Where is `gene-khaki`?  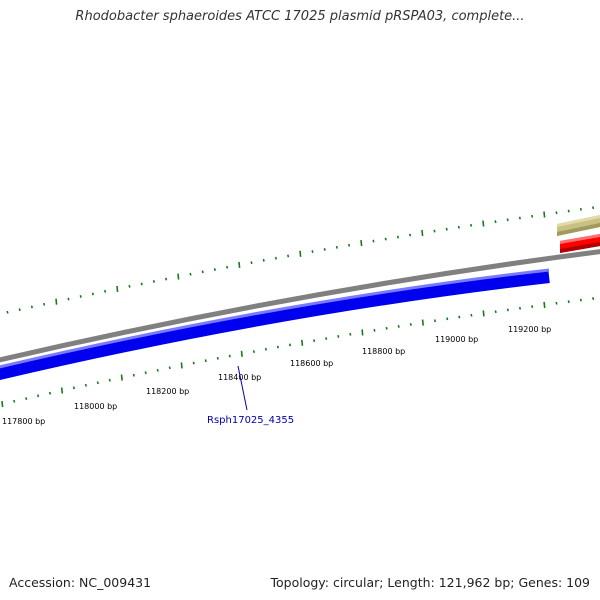
gene-khaki is located at coordinates (578, 225).